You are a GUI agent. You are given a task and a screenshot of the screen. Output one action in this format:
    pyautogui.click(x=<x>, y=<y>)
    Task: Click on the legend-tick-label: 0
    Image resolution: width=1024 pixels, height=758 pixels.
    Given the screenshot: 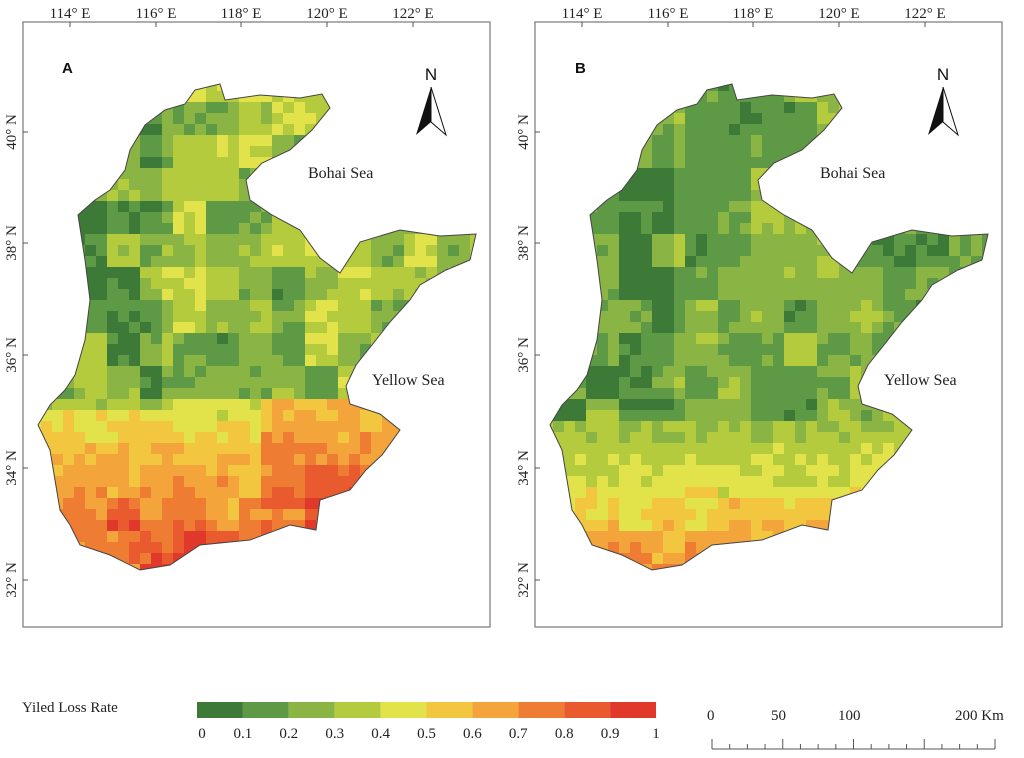 What is the action you would take?
    pyautogui.click(x=202, y=734)
    